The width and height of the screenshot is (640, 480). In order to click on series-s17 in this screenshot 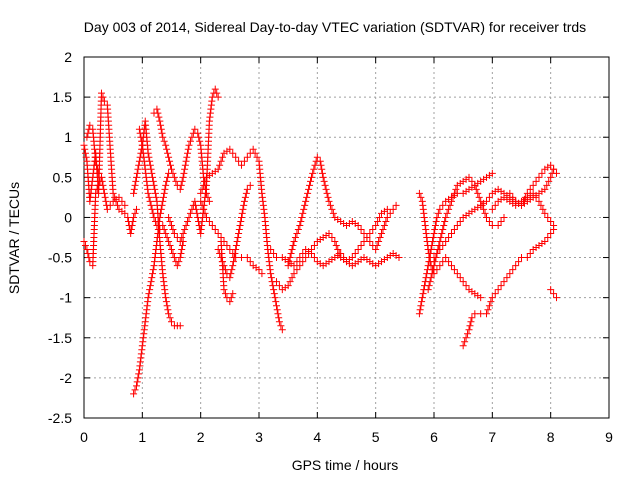, I will do `click(454, 244)`.